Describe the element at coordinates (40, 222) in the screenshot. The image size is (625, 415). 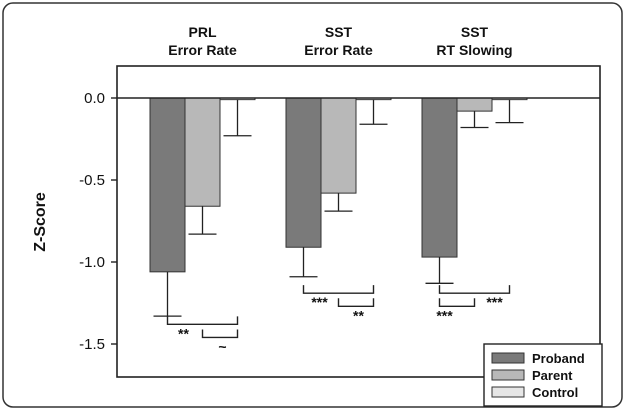
I see `y-axis-label: Z-Score` at that location.